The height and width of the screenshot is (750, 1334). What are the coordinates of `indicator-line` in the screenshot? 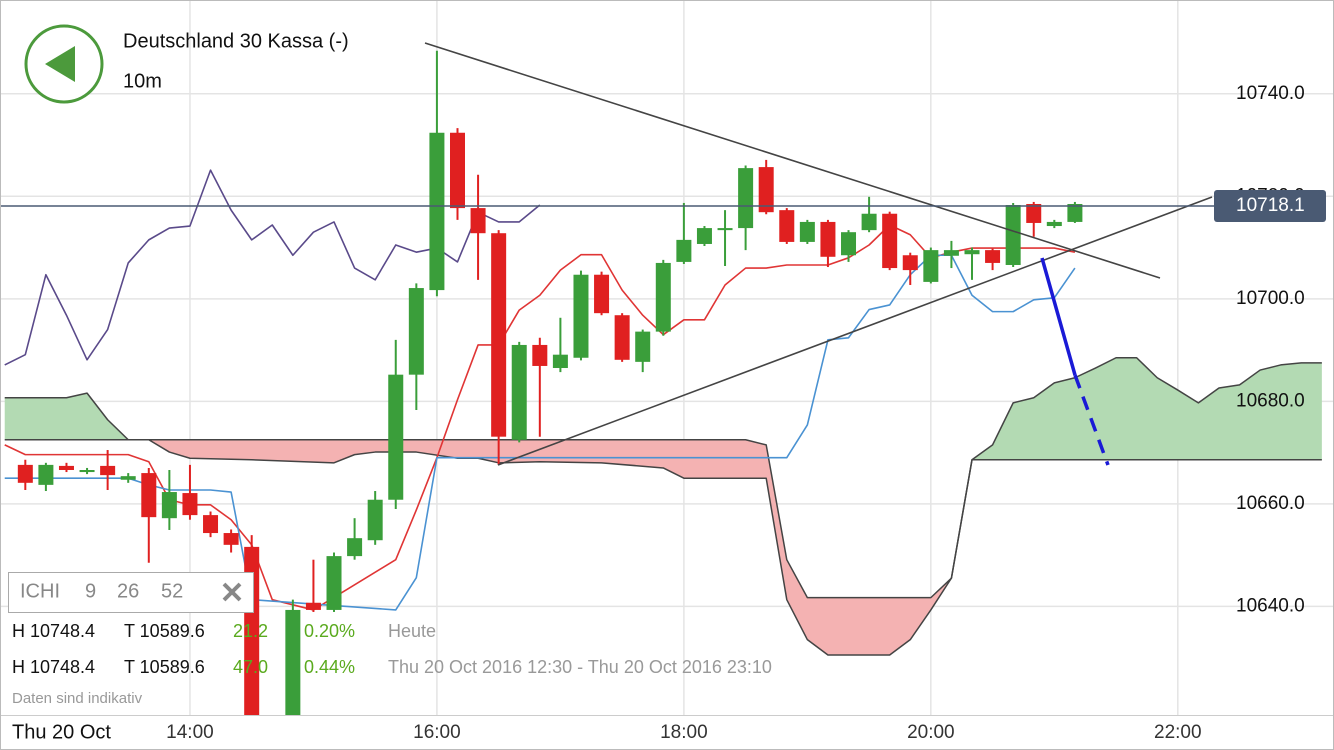 It's located at (272, 267).